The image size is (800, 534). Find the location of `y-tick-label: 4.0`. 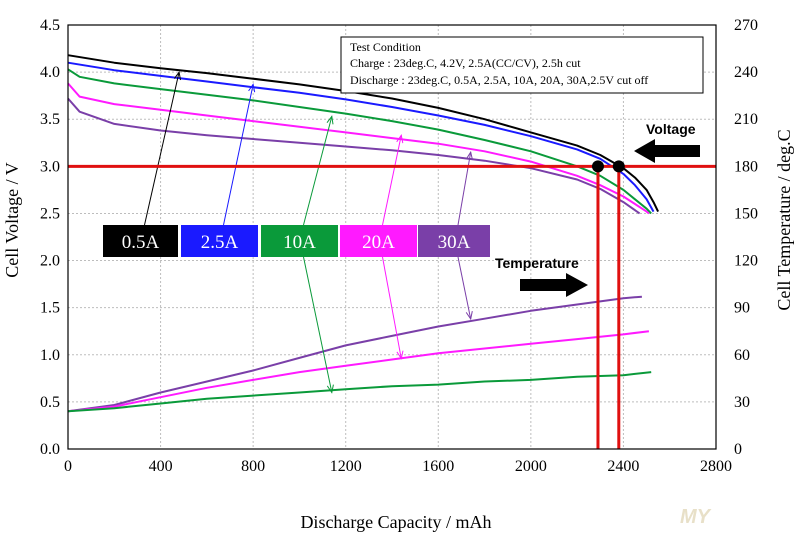

y-tick-label: 4.0 is located at coordinates (50, 72).